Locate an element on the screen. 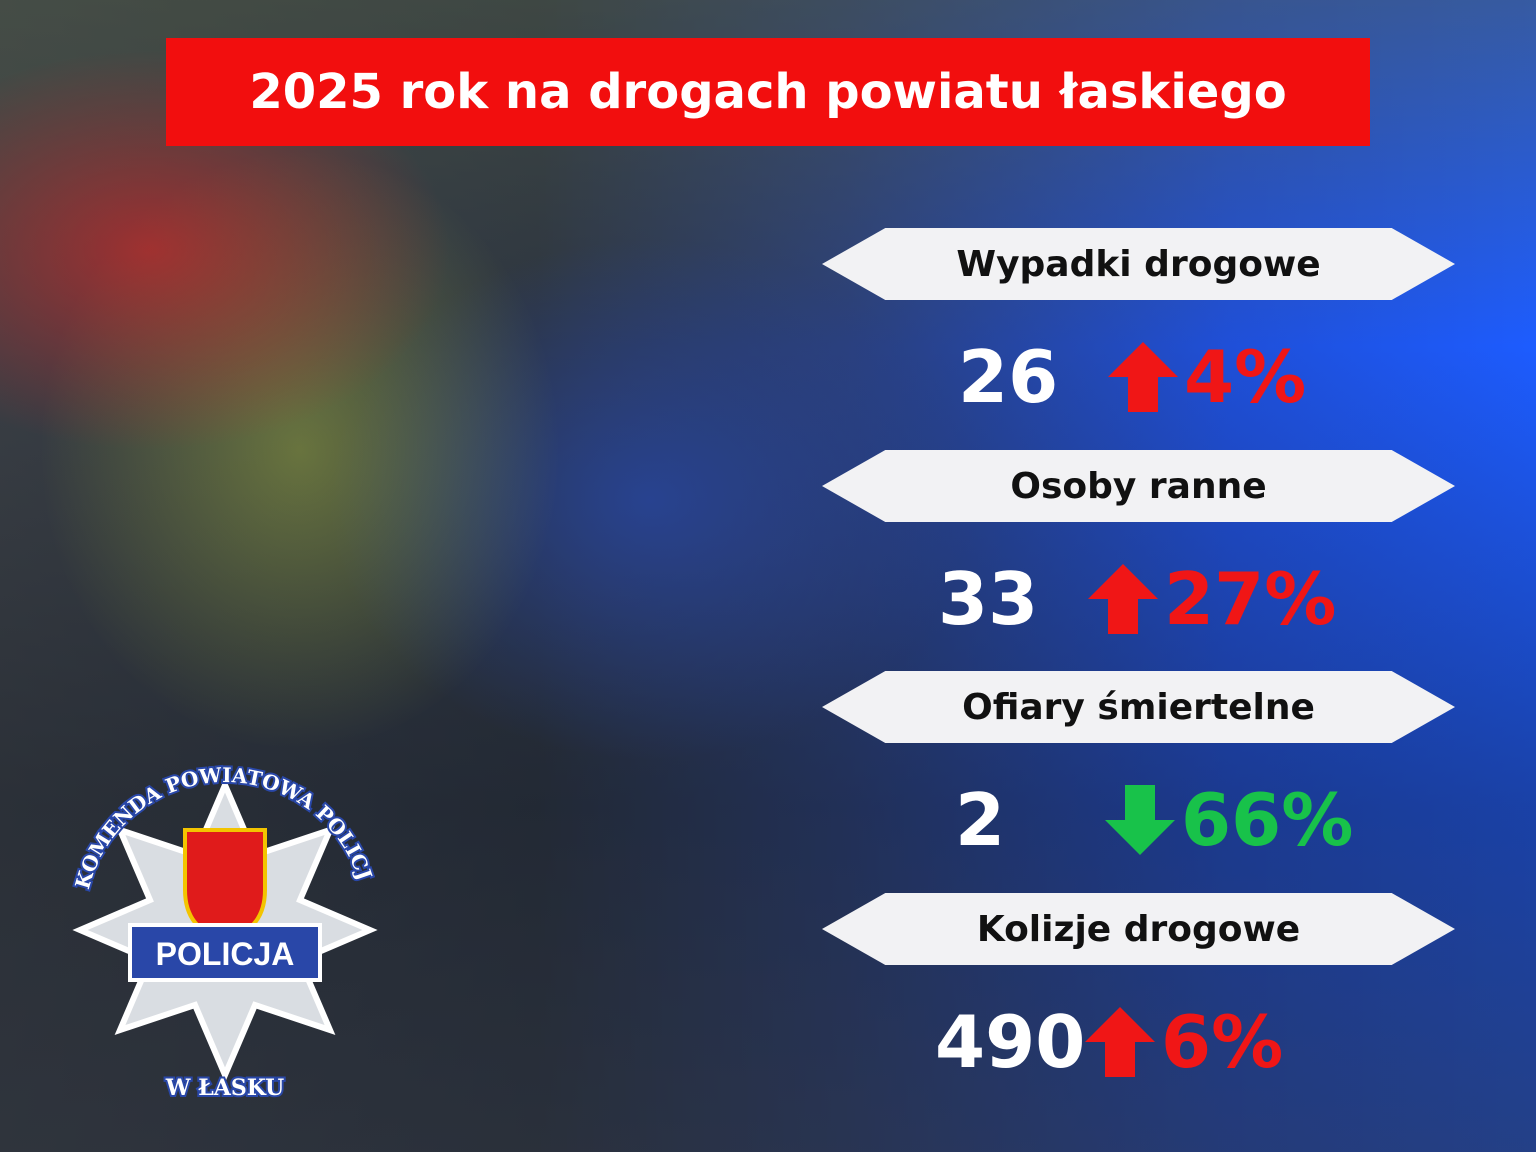 Image resolution: width=1536 pixels, height=1152 pixels. arrow-down-icon is located at coordinates (1140, 820).